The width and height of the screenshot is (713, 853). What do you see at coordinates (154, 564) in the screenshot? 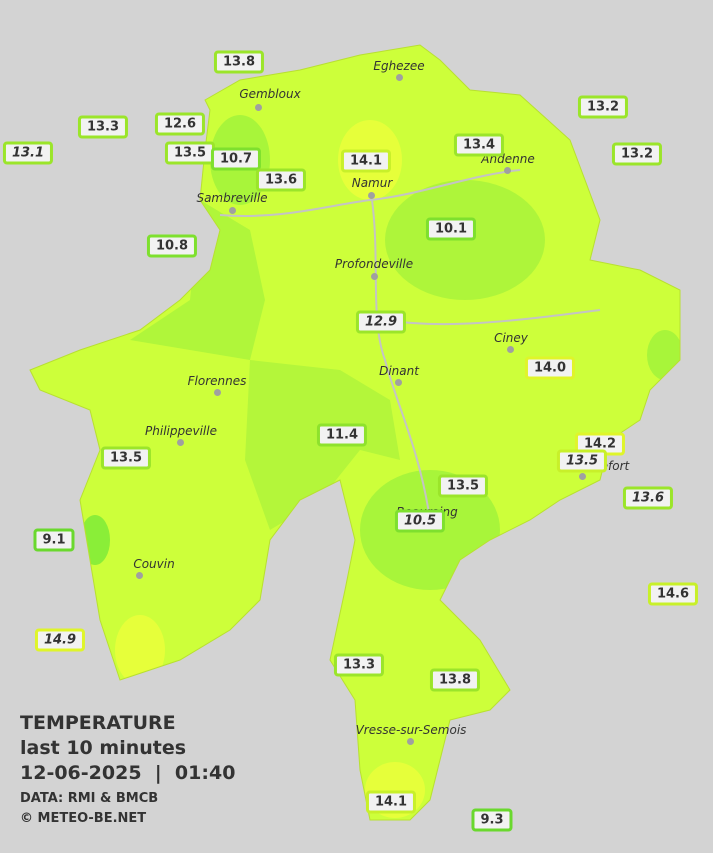
I see `city-name: Couvin` at bounding box center [154, 564].